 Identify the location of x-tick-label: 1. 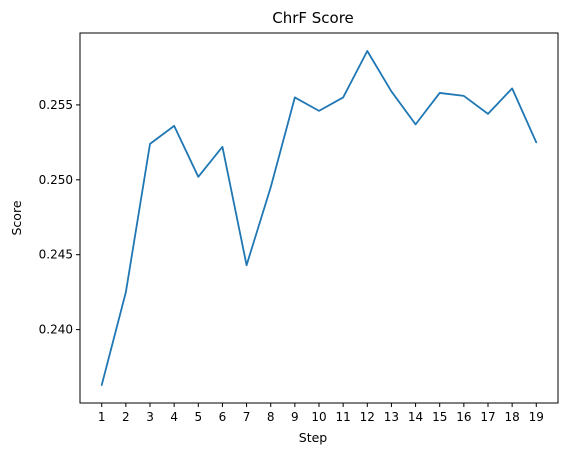
(102, 417).